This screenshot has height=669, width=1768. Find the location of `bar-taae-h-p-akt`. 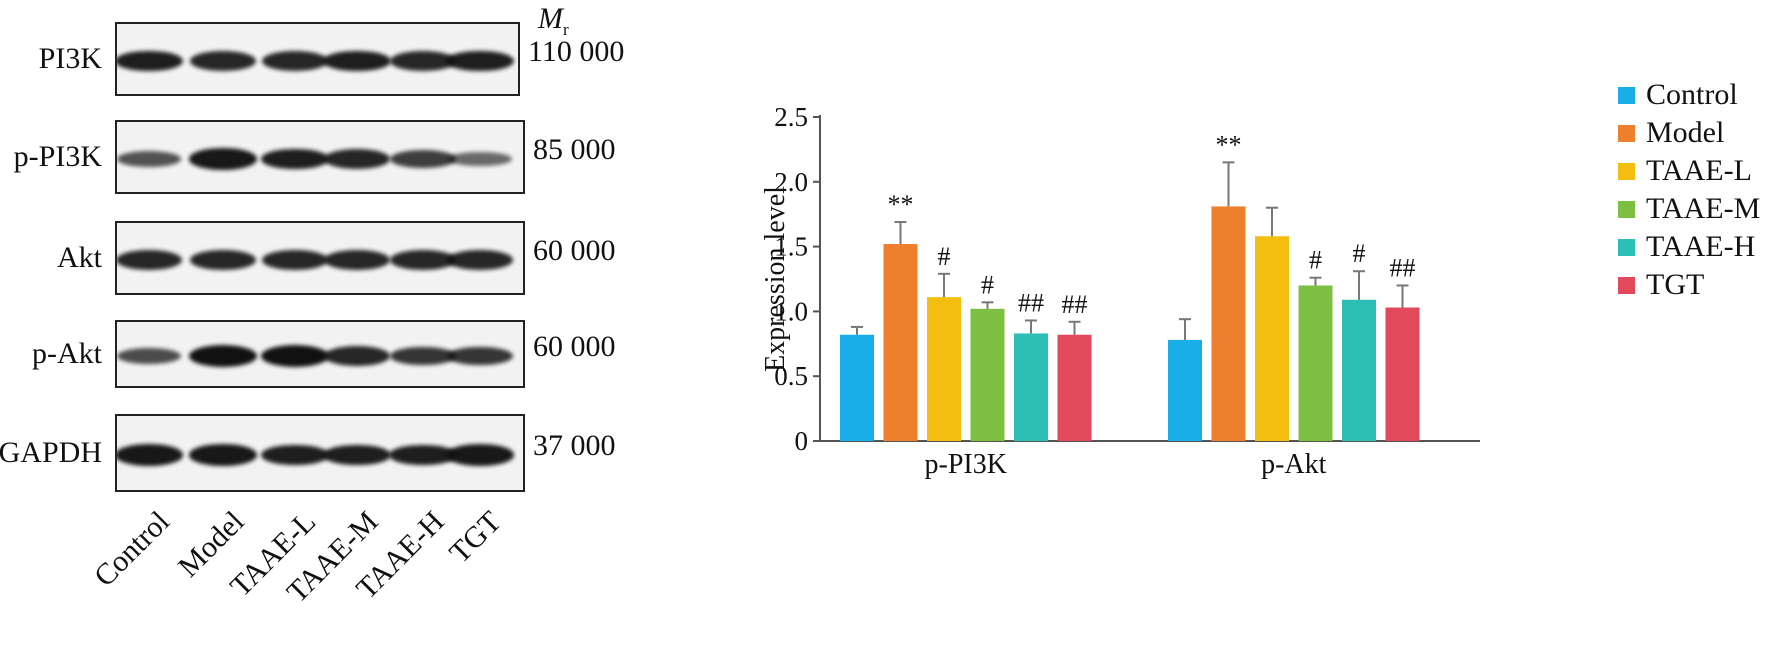

bar-taae-h-p-akt is located at coordinates (1359, 370).